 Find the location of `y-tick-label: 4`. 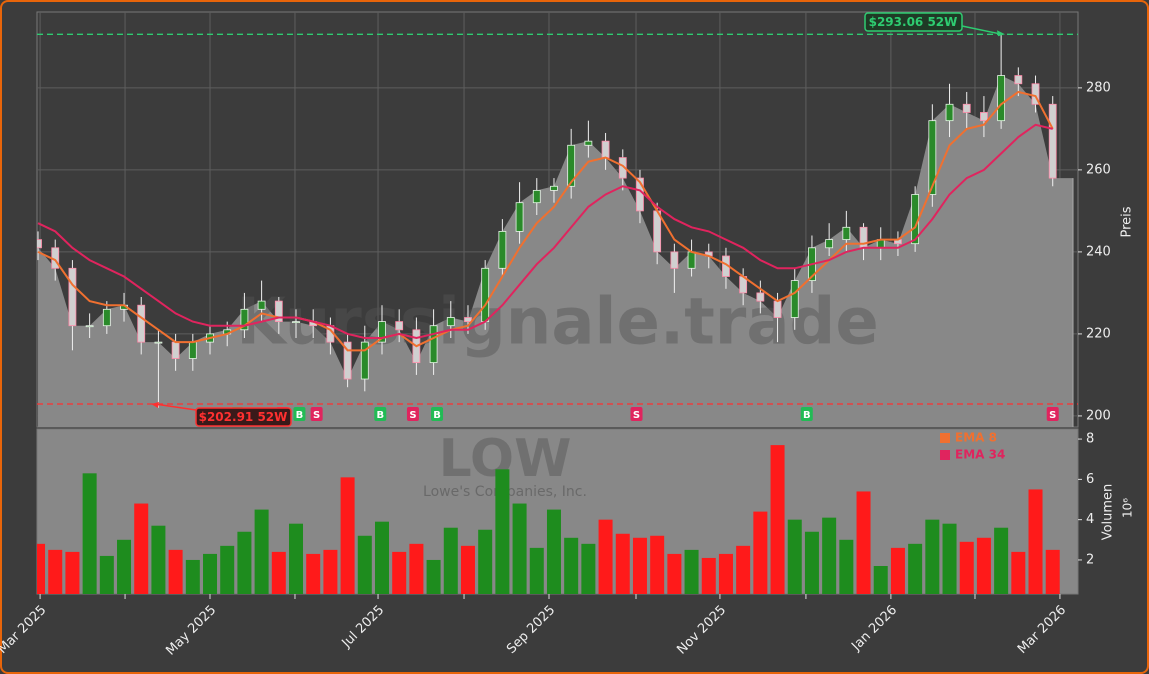

y-tick-label: 4 is located at coordinates (1090, 519).